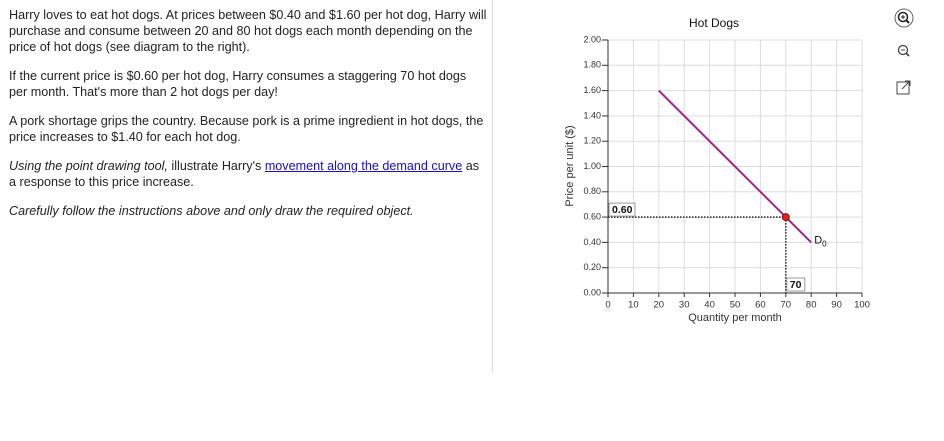 The height and width of the screenshot is (441, 944). Describe the element at coordinates (824, 244) in the screenshot. I see `curve-subscript: 0` at that location.